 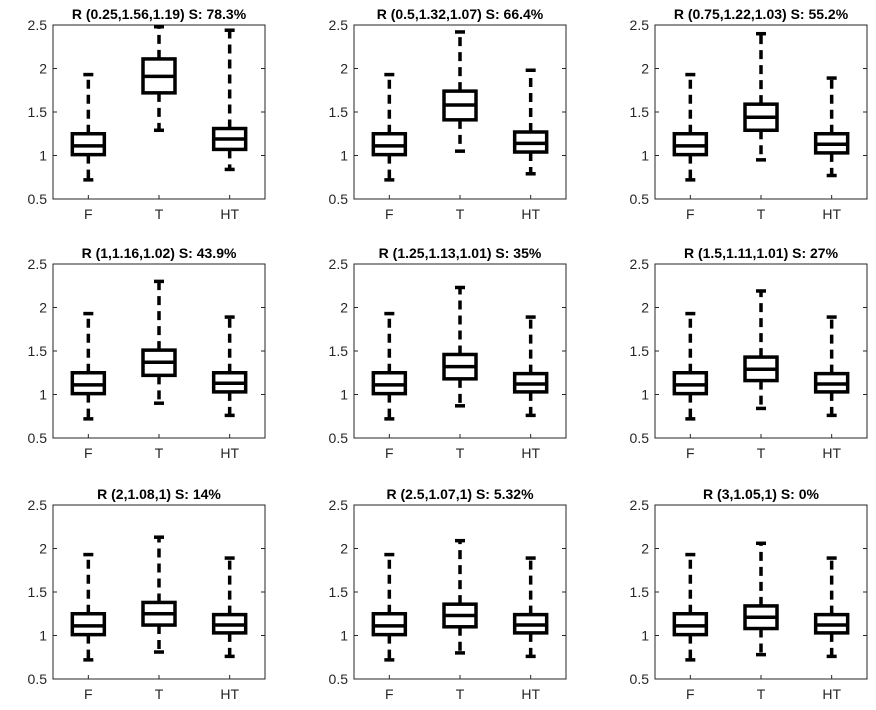 What do you see at coordinates (448, 594) in the screenshot?
I see `subplot-8: R (2.5,1.07,1) S: 5.32% 0.5 1 1.5 2 2.5 F T HT` at bounding box center [448, 594].